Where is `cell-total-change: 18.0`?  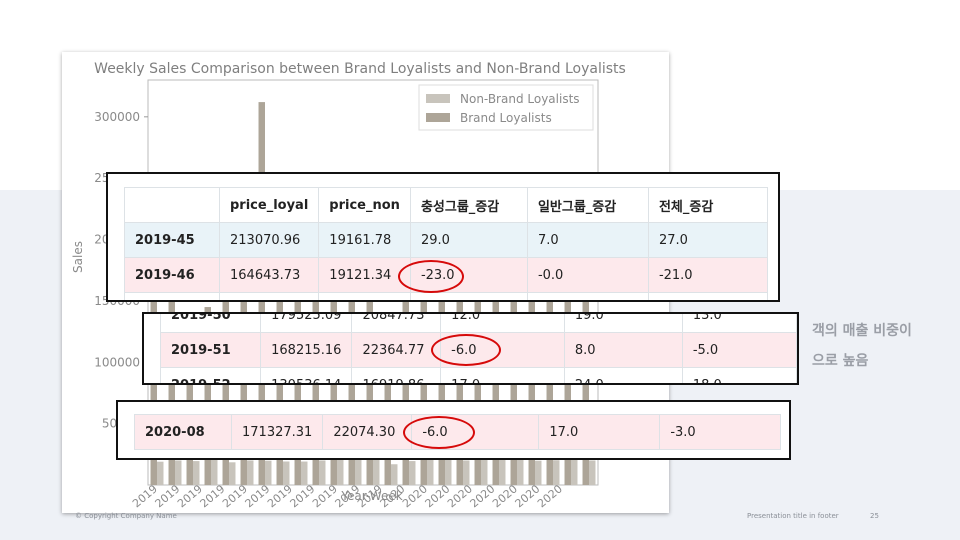 cell-total-change: 18.0 is located at coordinates (739, 375).